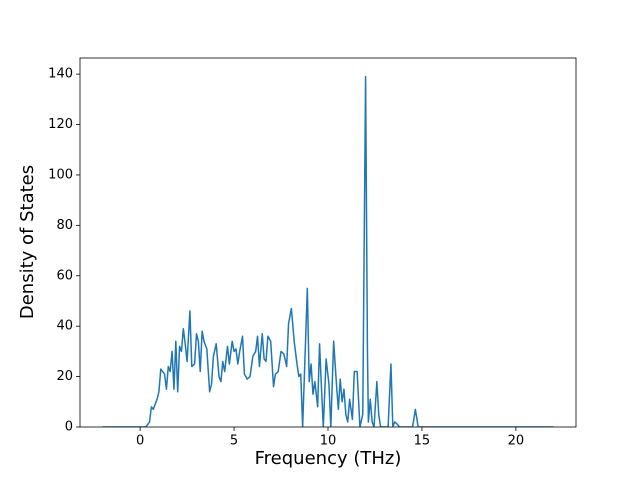  What do you see at coordinates (328, 441) in the screenshot?
I see `x-tick-label: 10` at bounding box center [328, 441].